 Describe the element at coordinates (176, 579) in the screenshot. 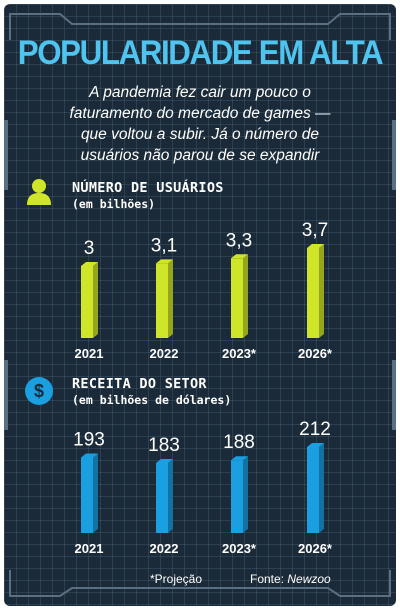

I see `projection-note: *Projeção` at that location.